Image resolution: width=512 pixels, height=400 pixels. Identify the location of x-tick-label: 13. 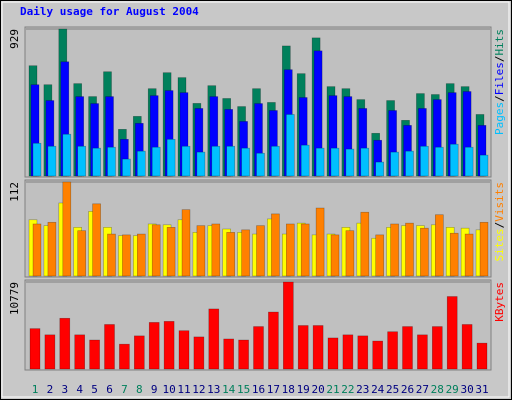
(213, 389).